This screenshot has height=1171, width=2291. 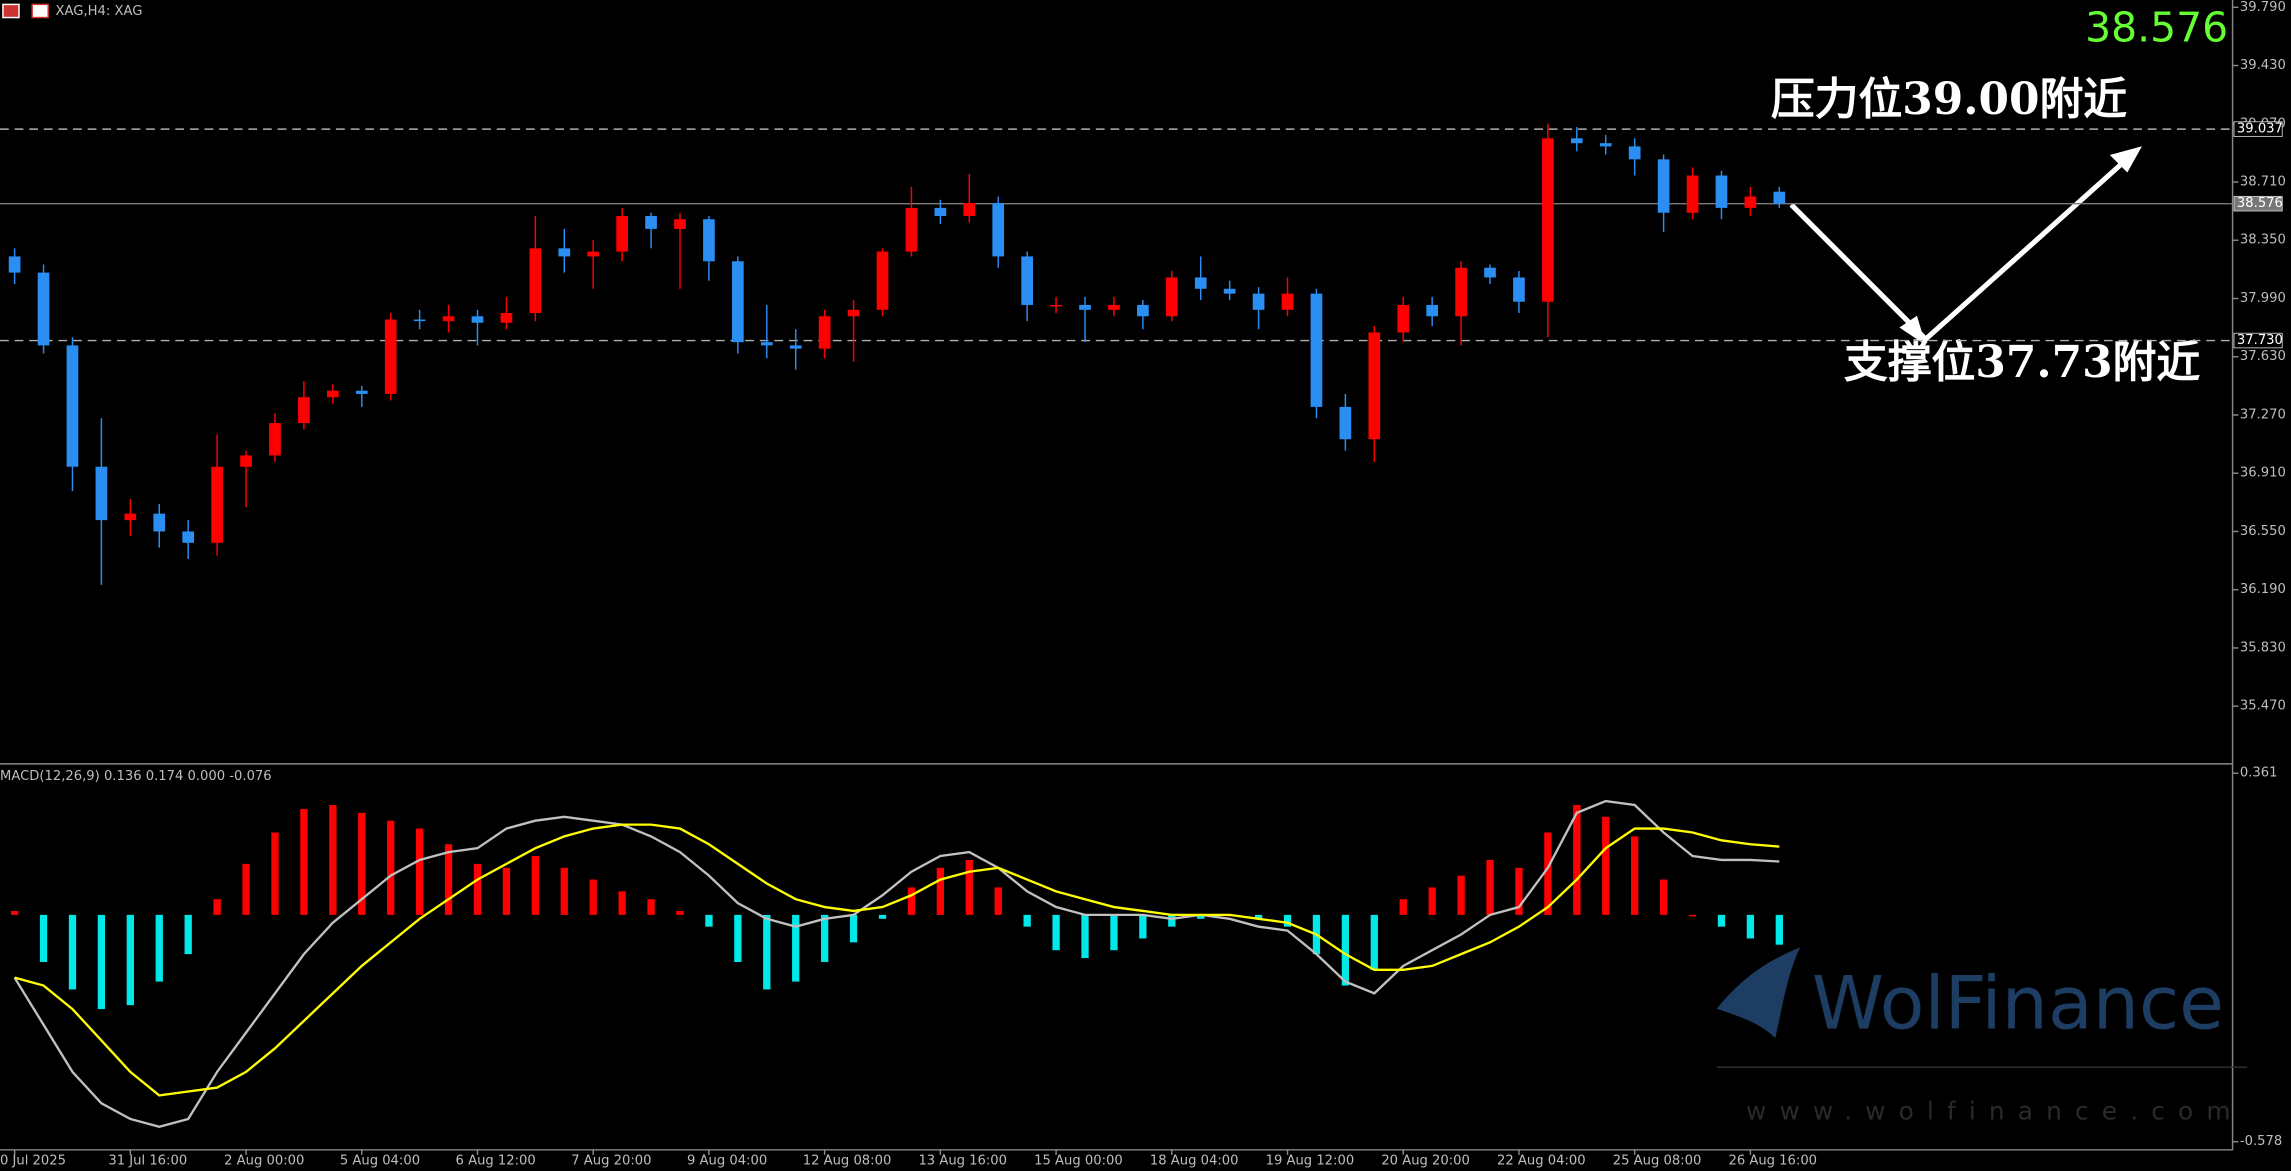 I want to click on y-tick-label: 35.470, so click(x=2263, y=706).